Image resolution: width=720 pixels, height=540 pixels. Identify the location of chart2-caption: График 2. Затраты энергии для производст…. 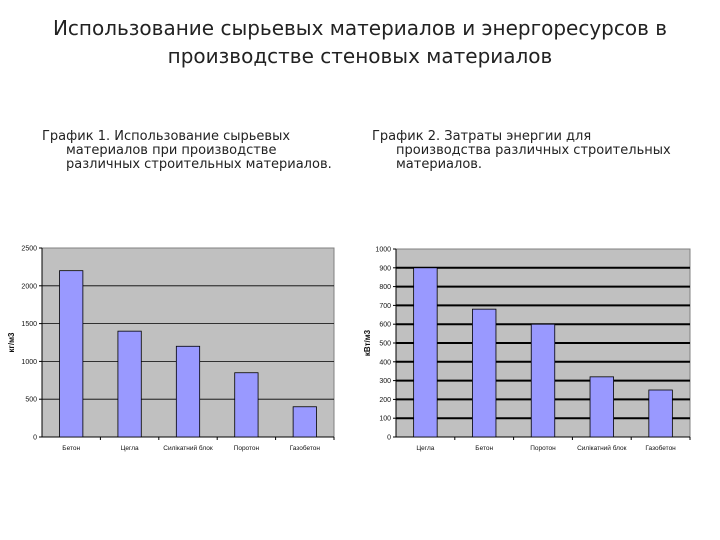
(532, 151).